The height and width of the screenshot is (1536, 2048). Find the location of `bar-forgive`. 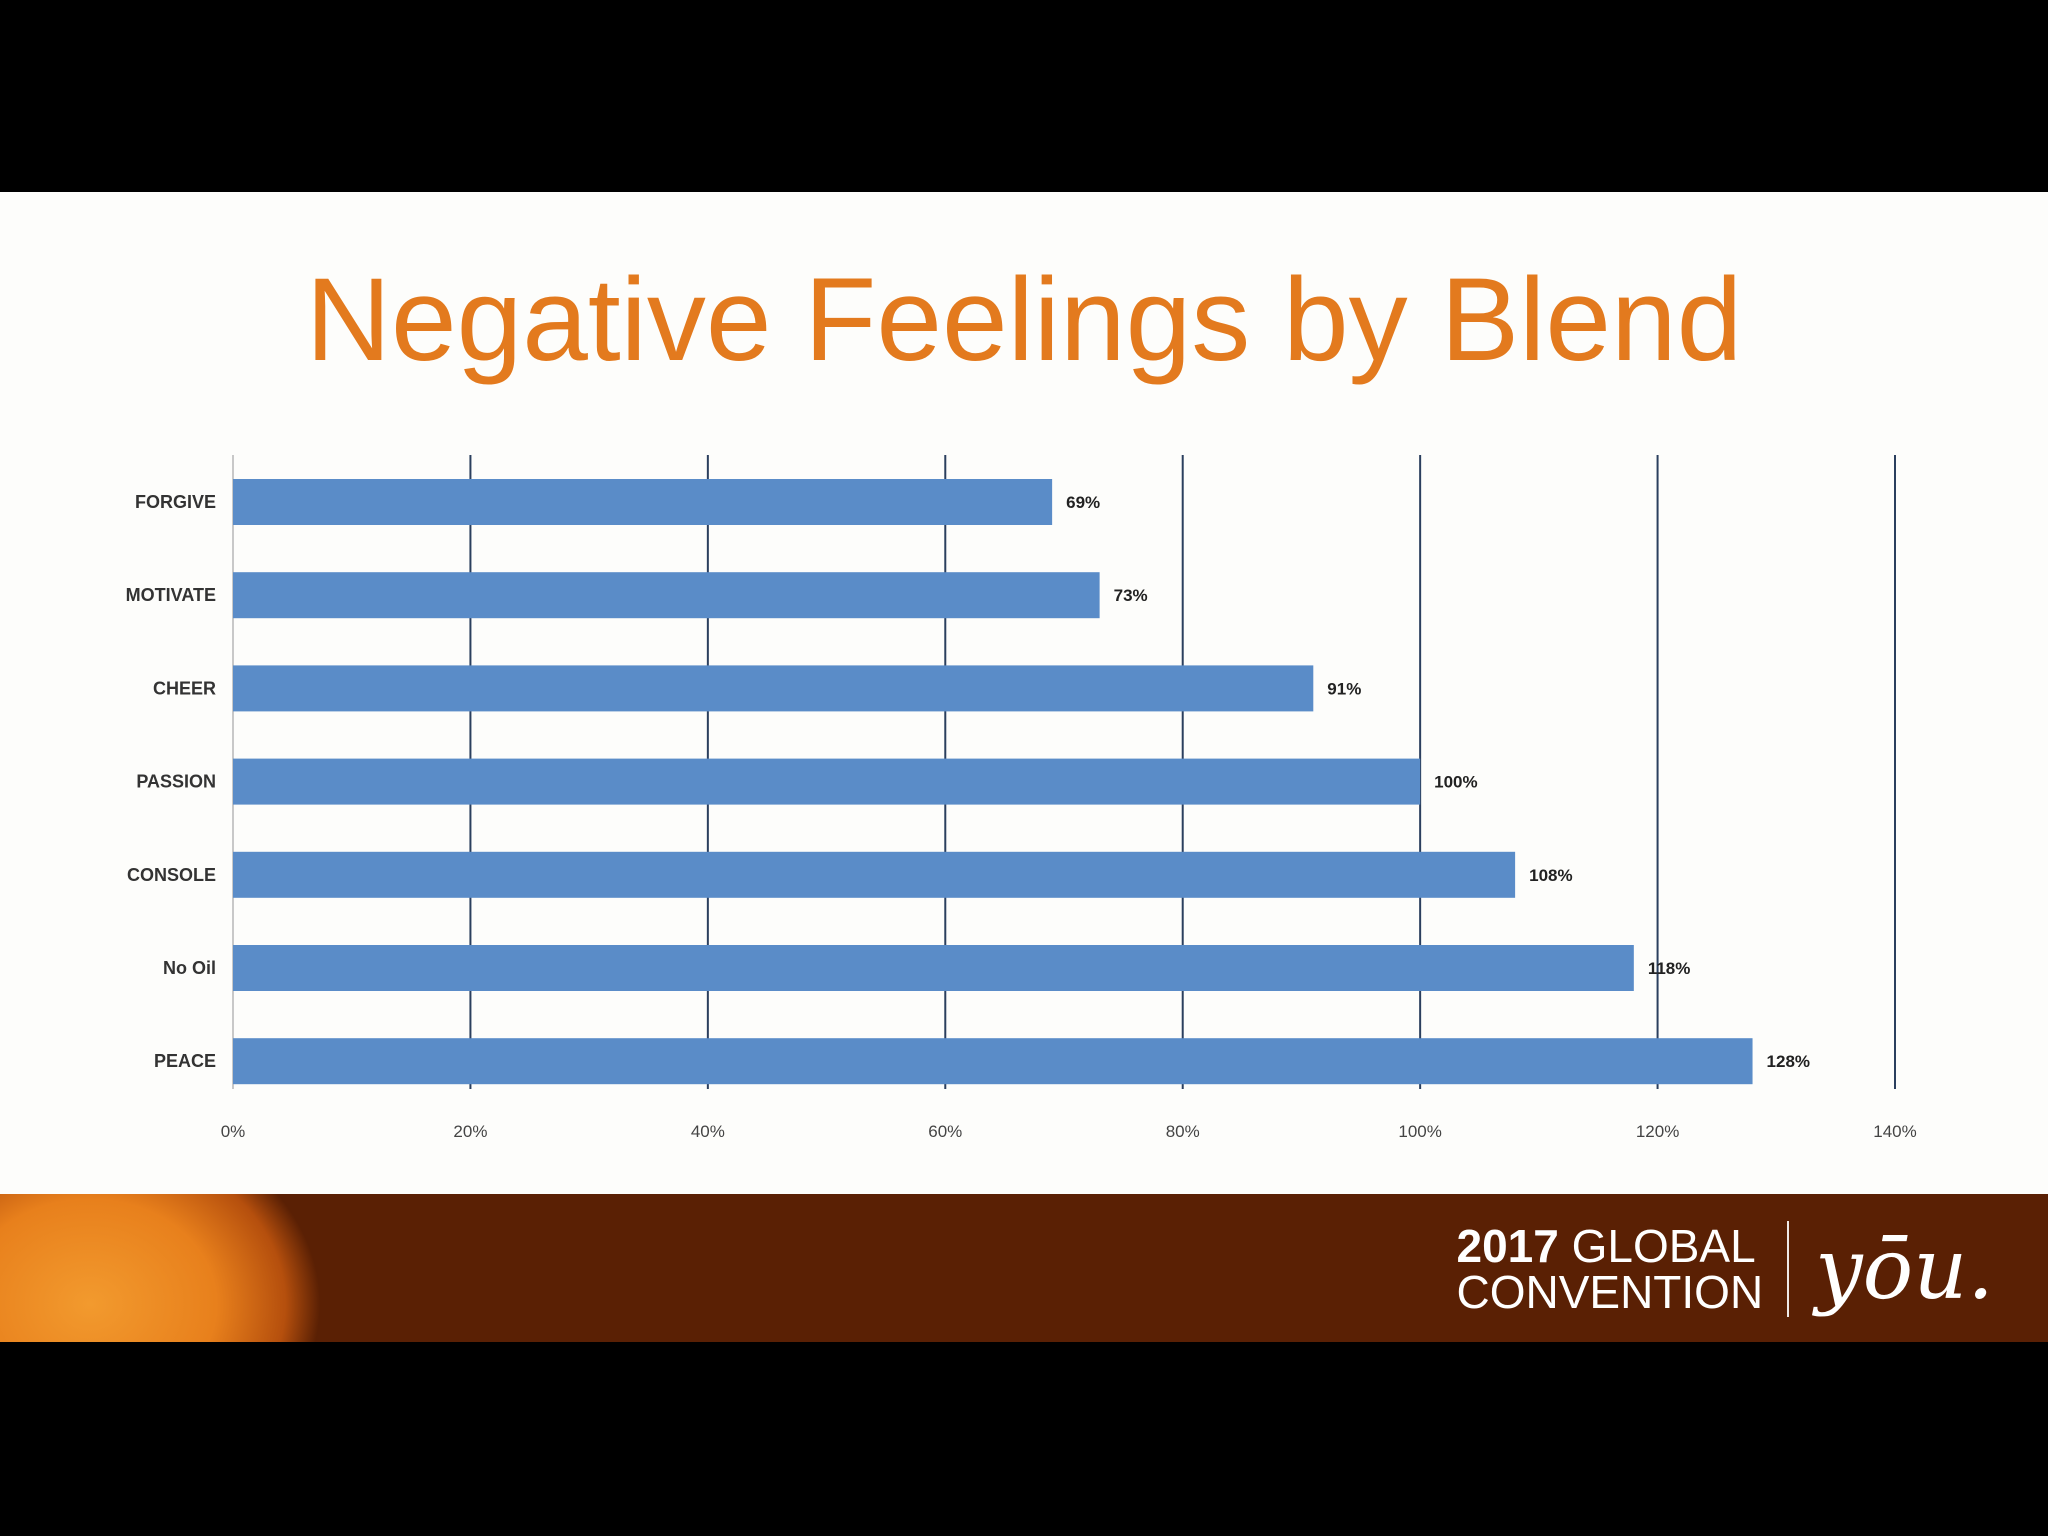

bar-forgive is located at coordinates (643, 502).